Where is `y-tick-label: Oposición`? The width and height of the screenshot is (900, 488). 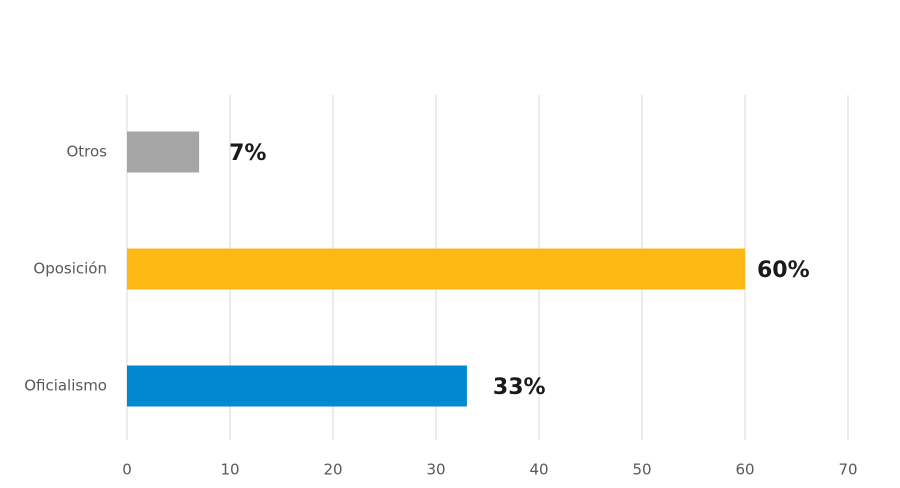 y-tick-label: Oposición is located at coordinates (70, 269).